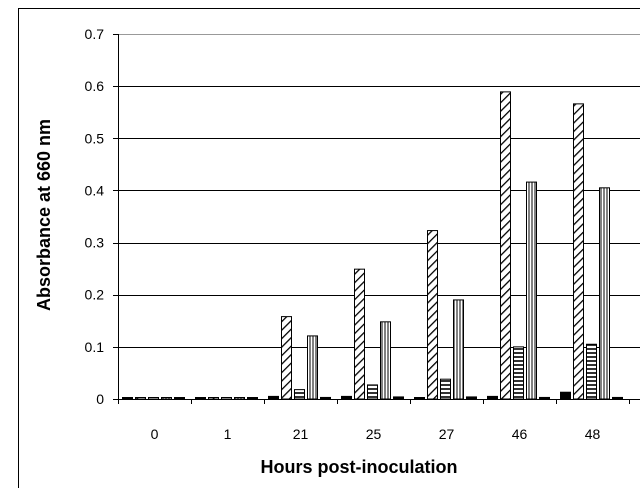 The width and height of the screenshot is (640, 493). I want to click on y-tick-label: 0.7, so click(95, 34).